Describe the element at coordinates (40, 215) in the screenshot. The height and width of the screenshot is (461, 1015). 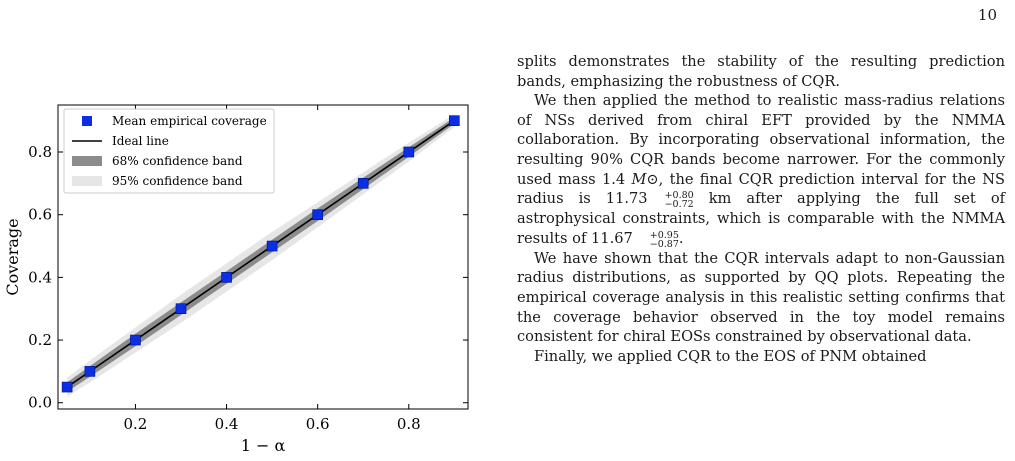
I see `y-tick-label: 0.6` at that location.